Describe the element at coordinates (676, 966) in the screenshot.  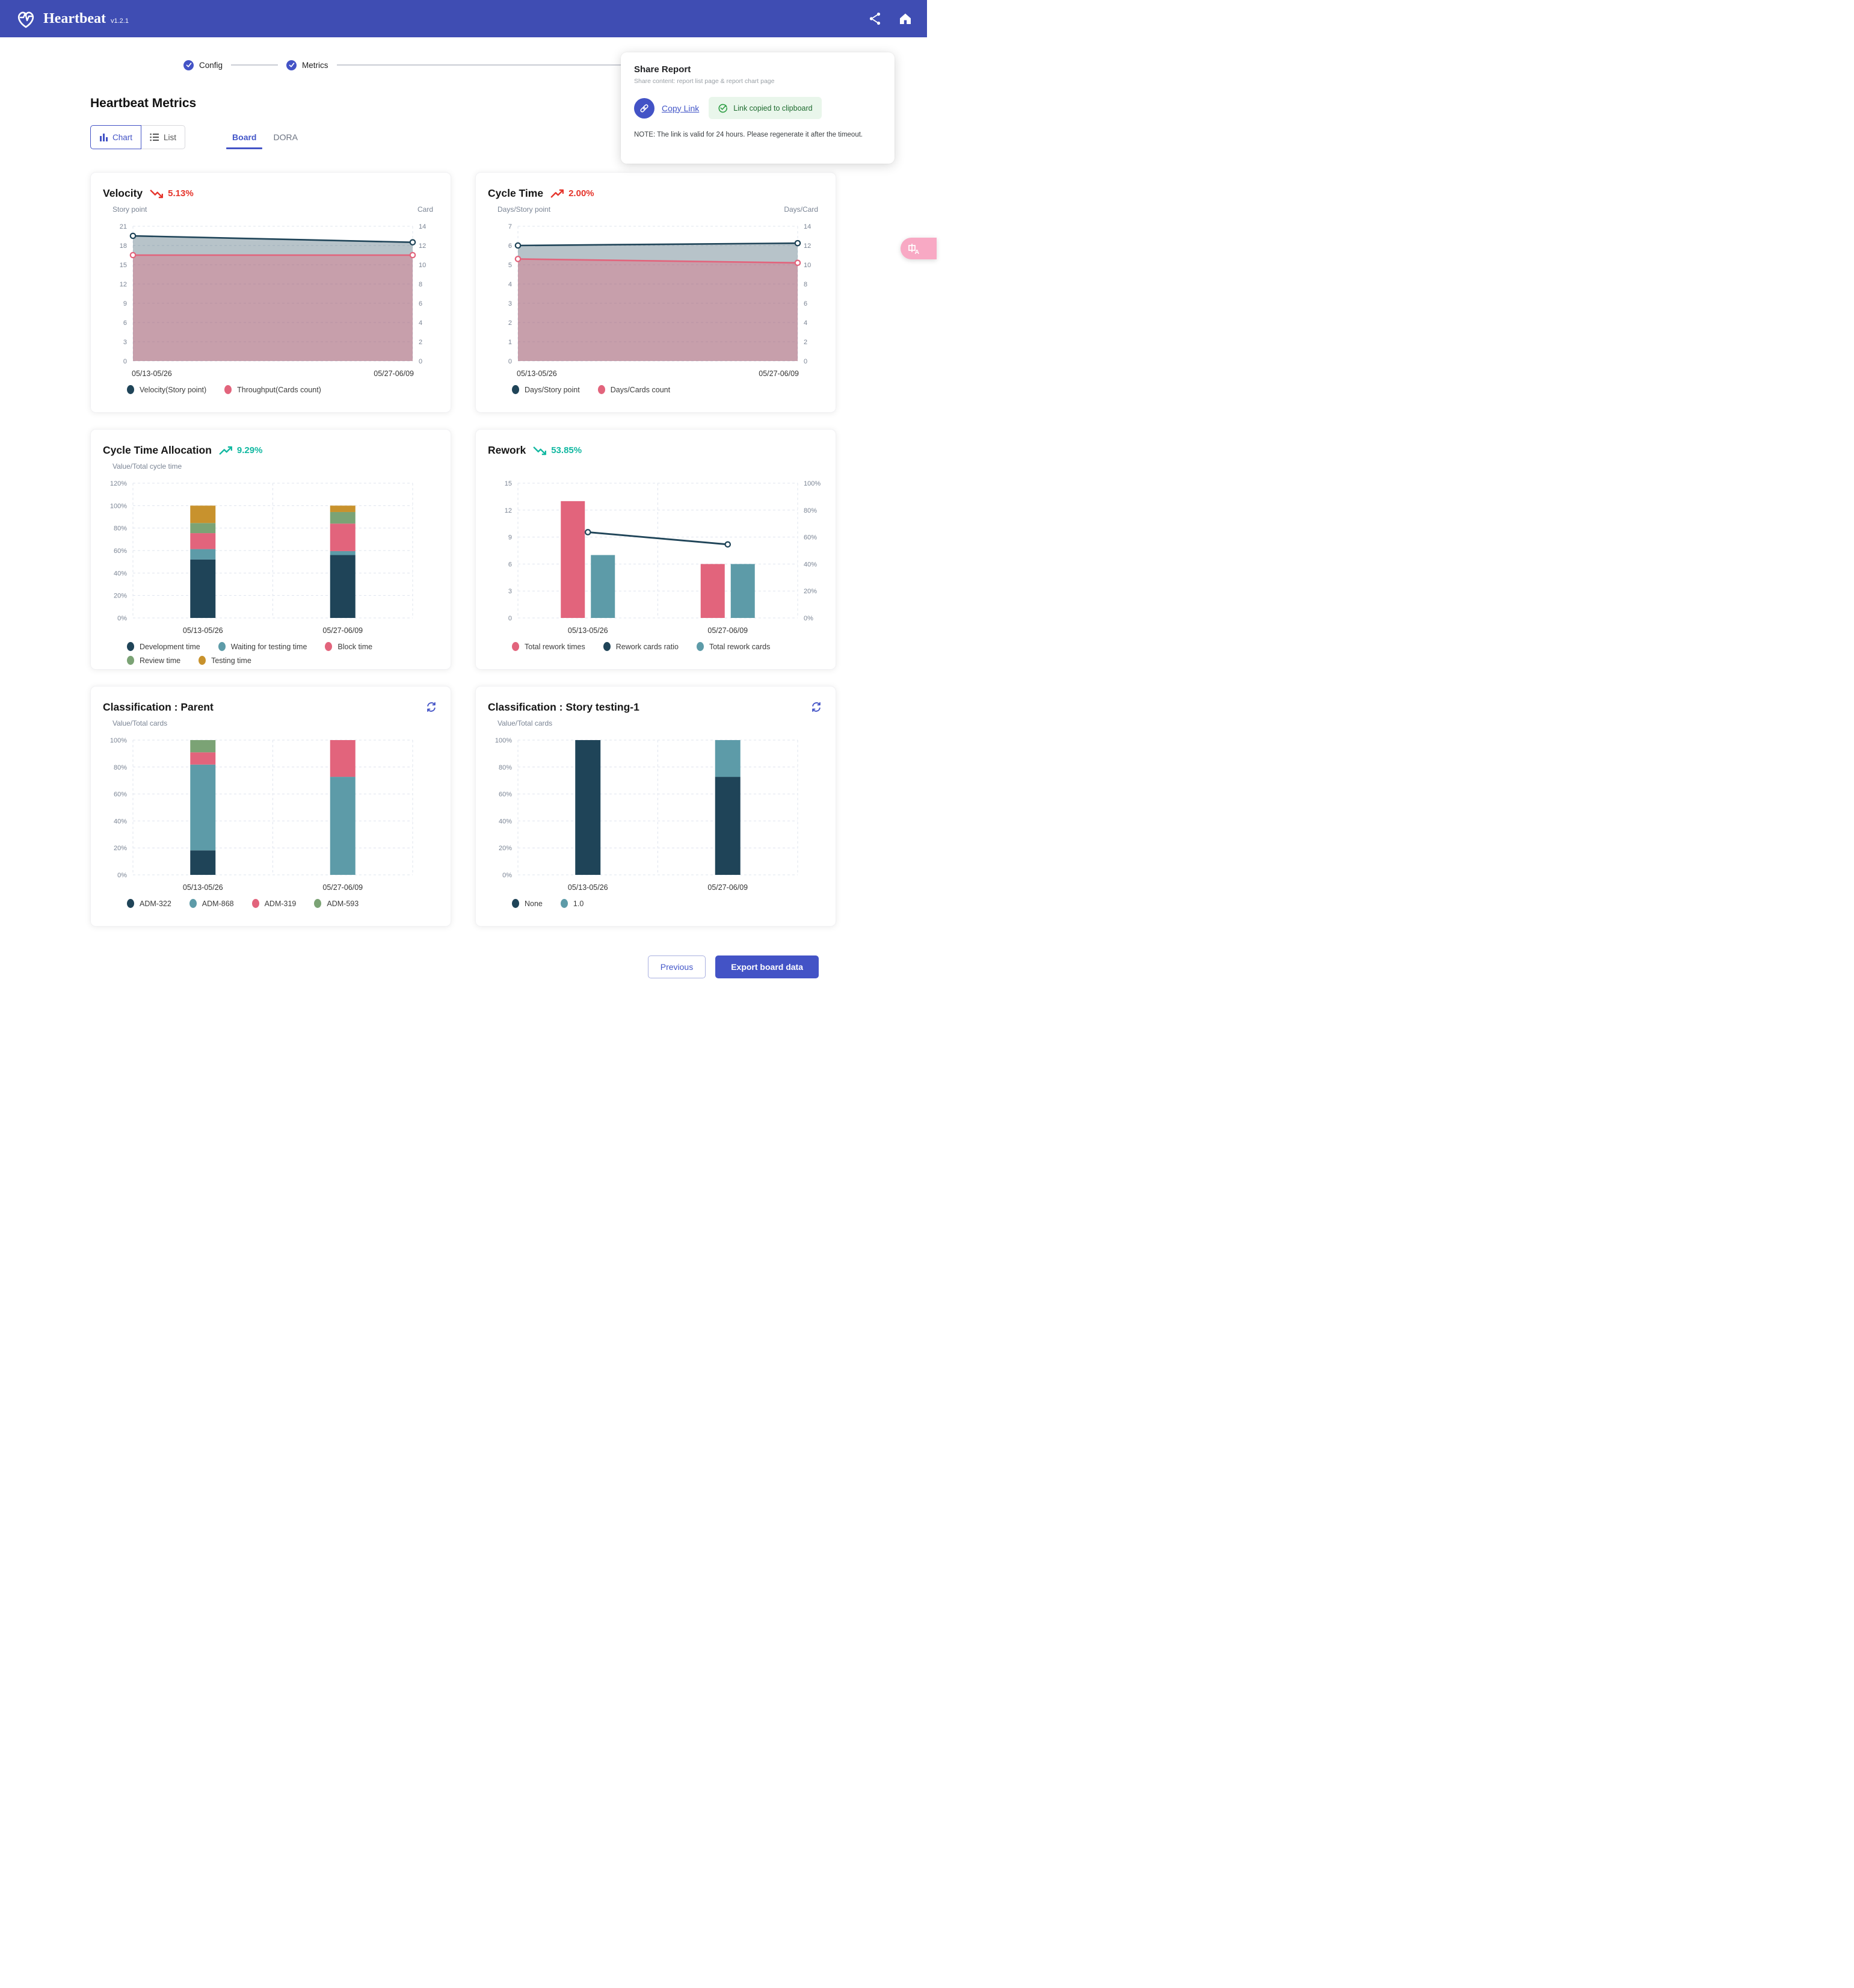
I see `previous-button: Previous` at that location.